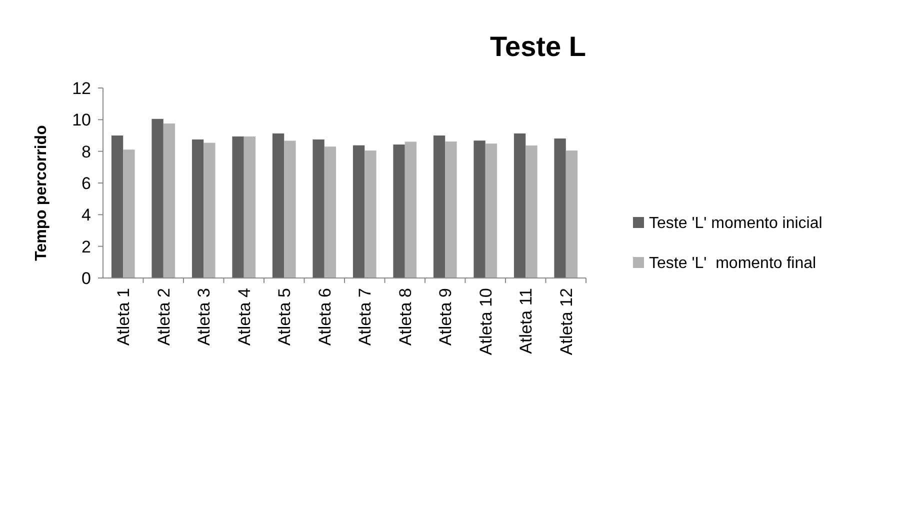 This screenshot has height=520, width=909. Describe the element at coordinates (538, 46) in the screenshot. I see `chart-title: Teste L` at that location.